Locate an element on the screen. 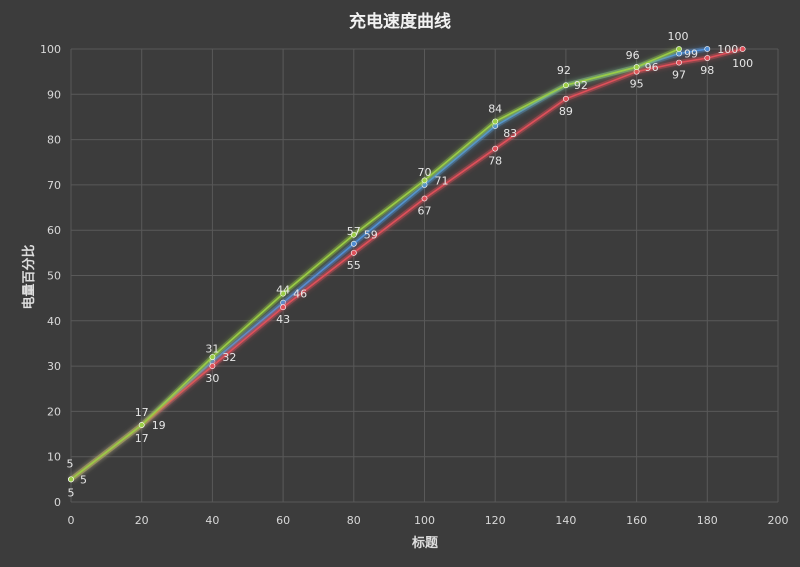 The width and height of the screenshot is (800, 567). x-tick-label: 180 is located at coordinates (707, 520).